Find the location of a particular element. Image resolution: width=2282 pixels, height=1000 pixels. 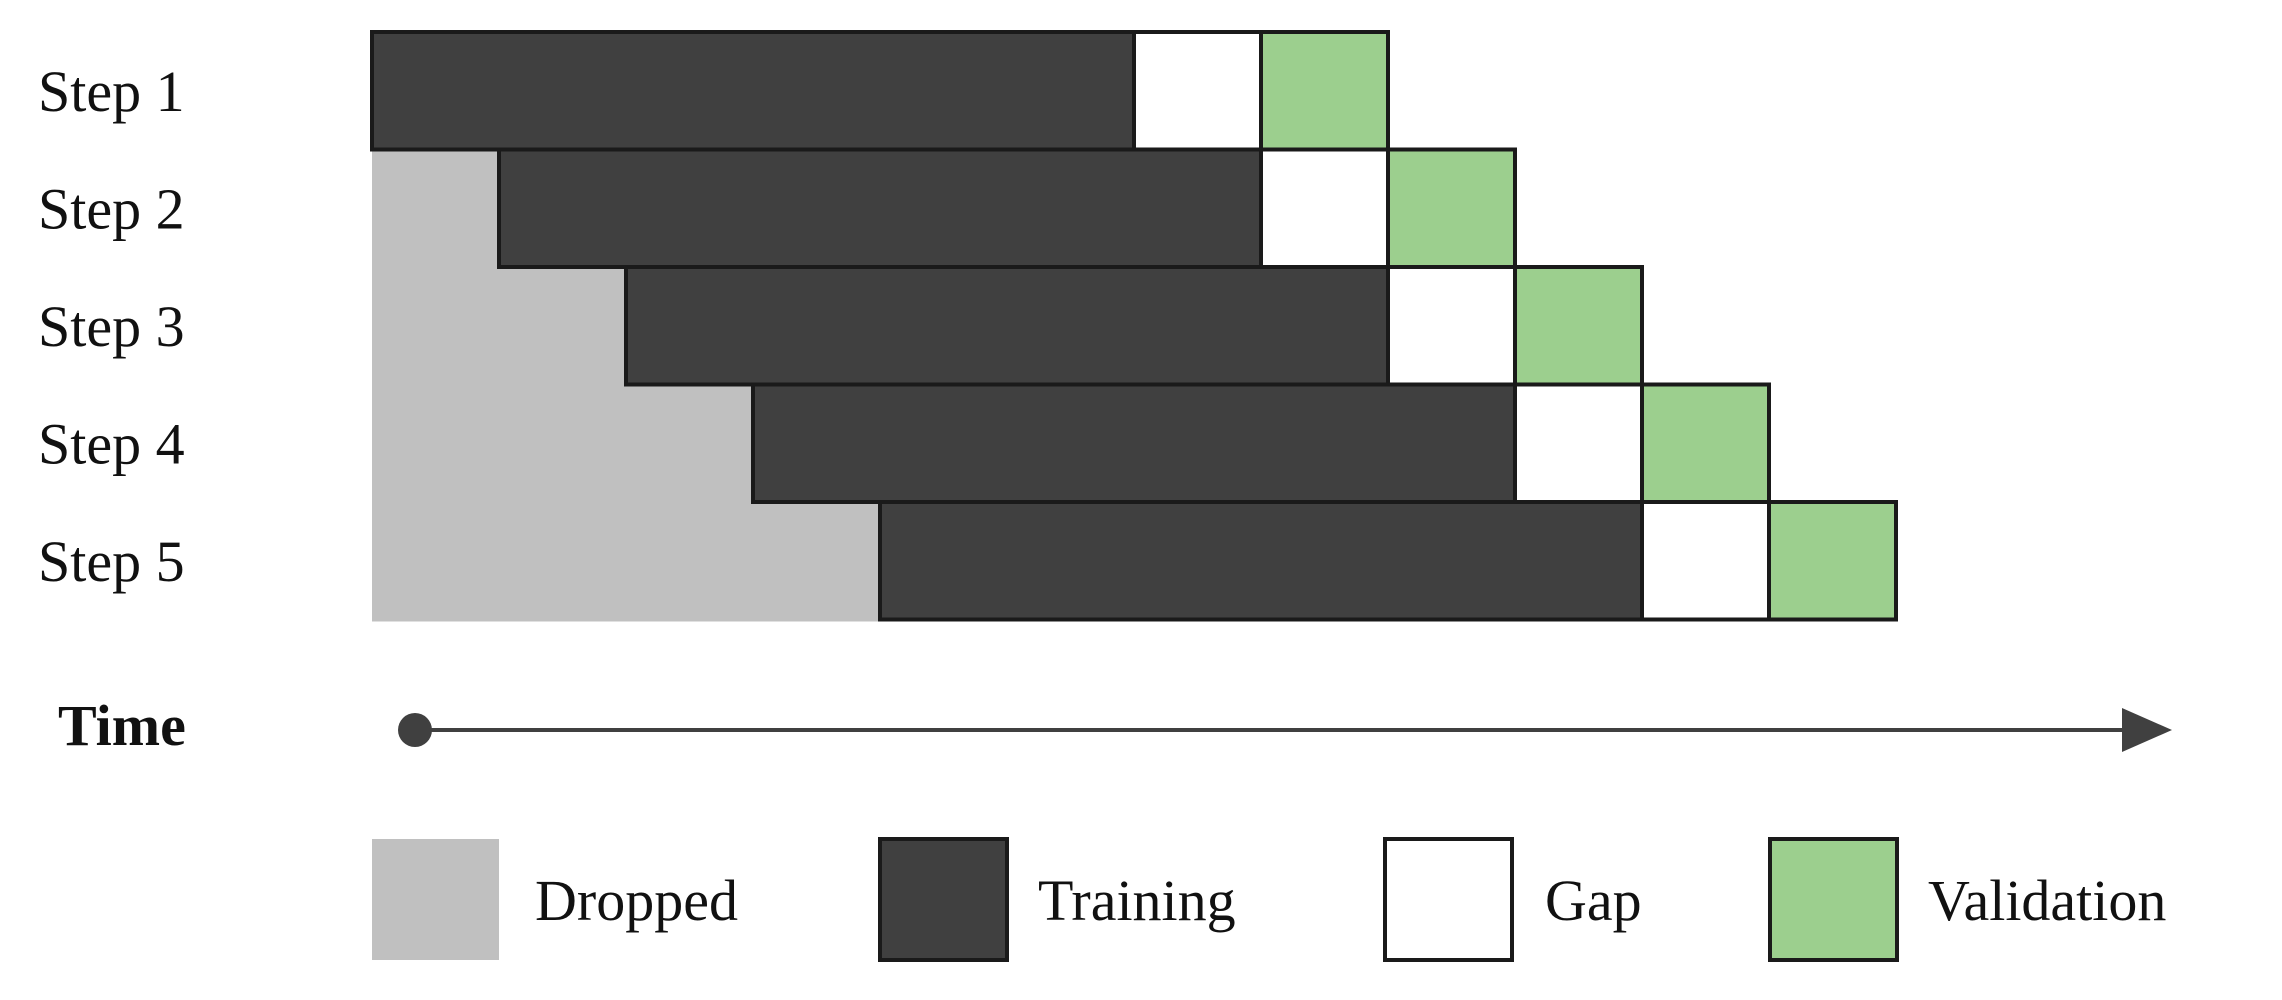

legend-gap-swatch is located at coordinates (1448, 899).